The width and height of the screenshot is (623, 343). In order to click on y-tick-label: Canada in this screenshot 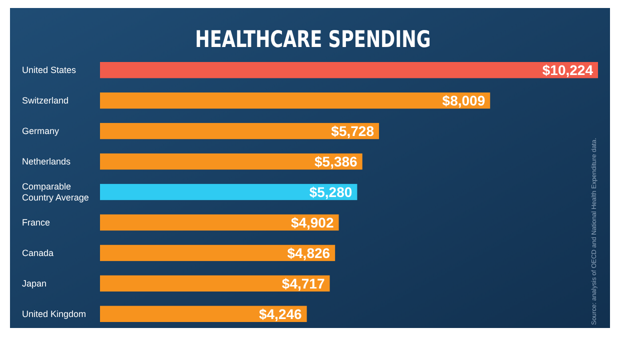, I will do `click(38, 253)`.